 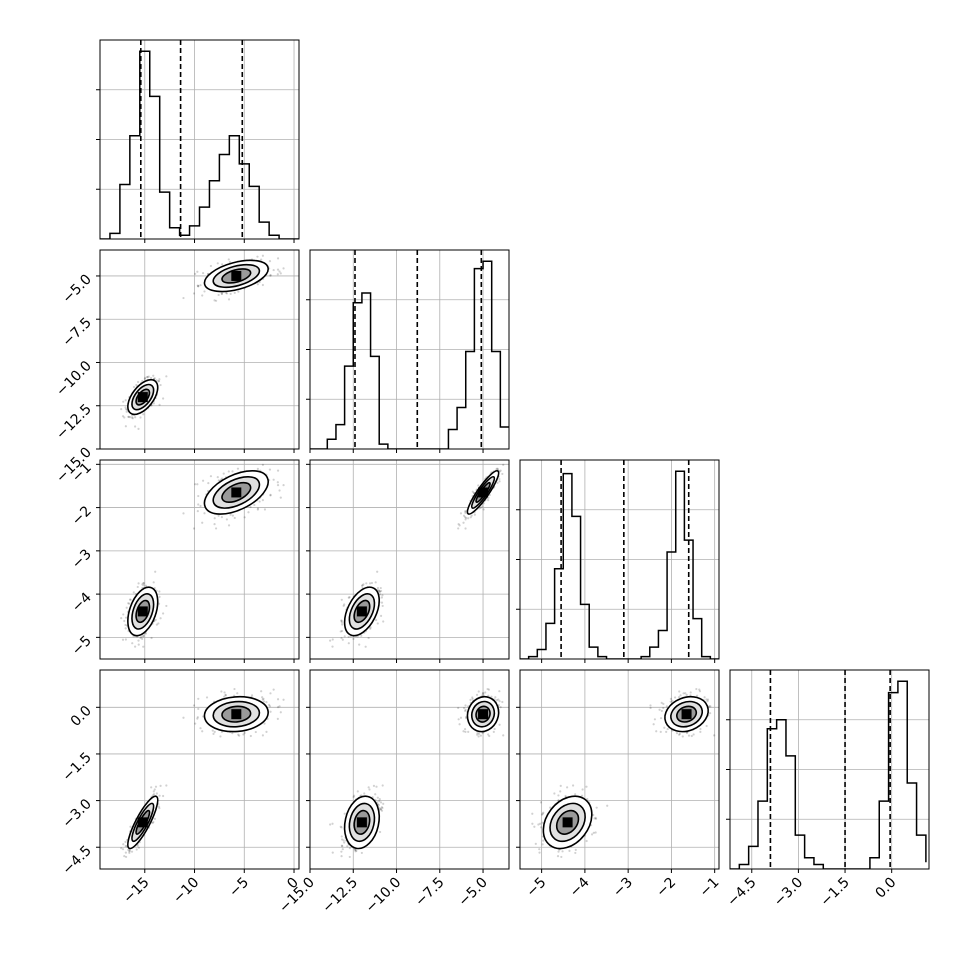 What do you see at coordinates (409, 559) in the screenshot?
I see `panel-plot-area` at bounding box center [409, 559].